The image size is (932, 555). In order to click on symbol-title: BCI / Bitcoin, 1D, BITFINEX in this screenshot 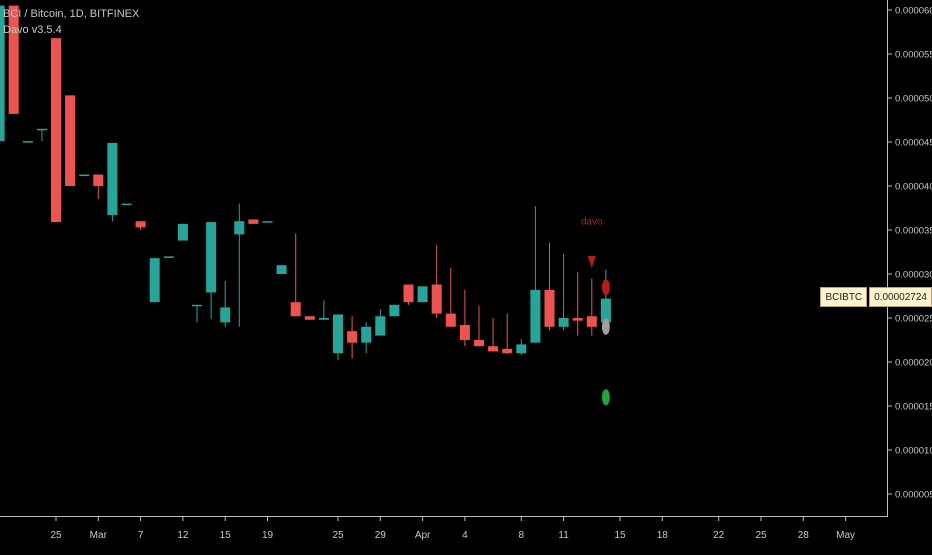, I will do `click(71, 14)`.